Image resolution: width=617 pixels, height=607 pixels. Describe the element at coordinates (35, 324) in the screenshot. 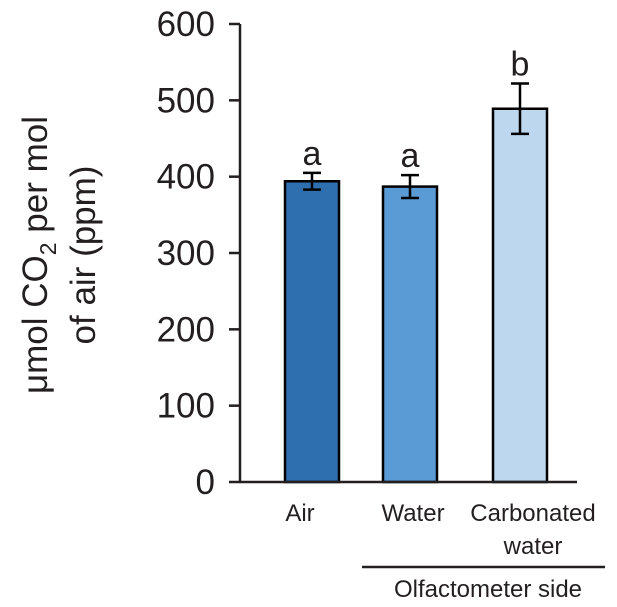

I see `y-axis-label-pre: μmol CO` at that location.